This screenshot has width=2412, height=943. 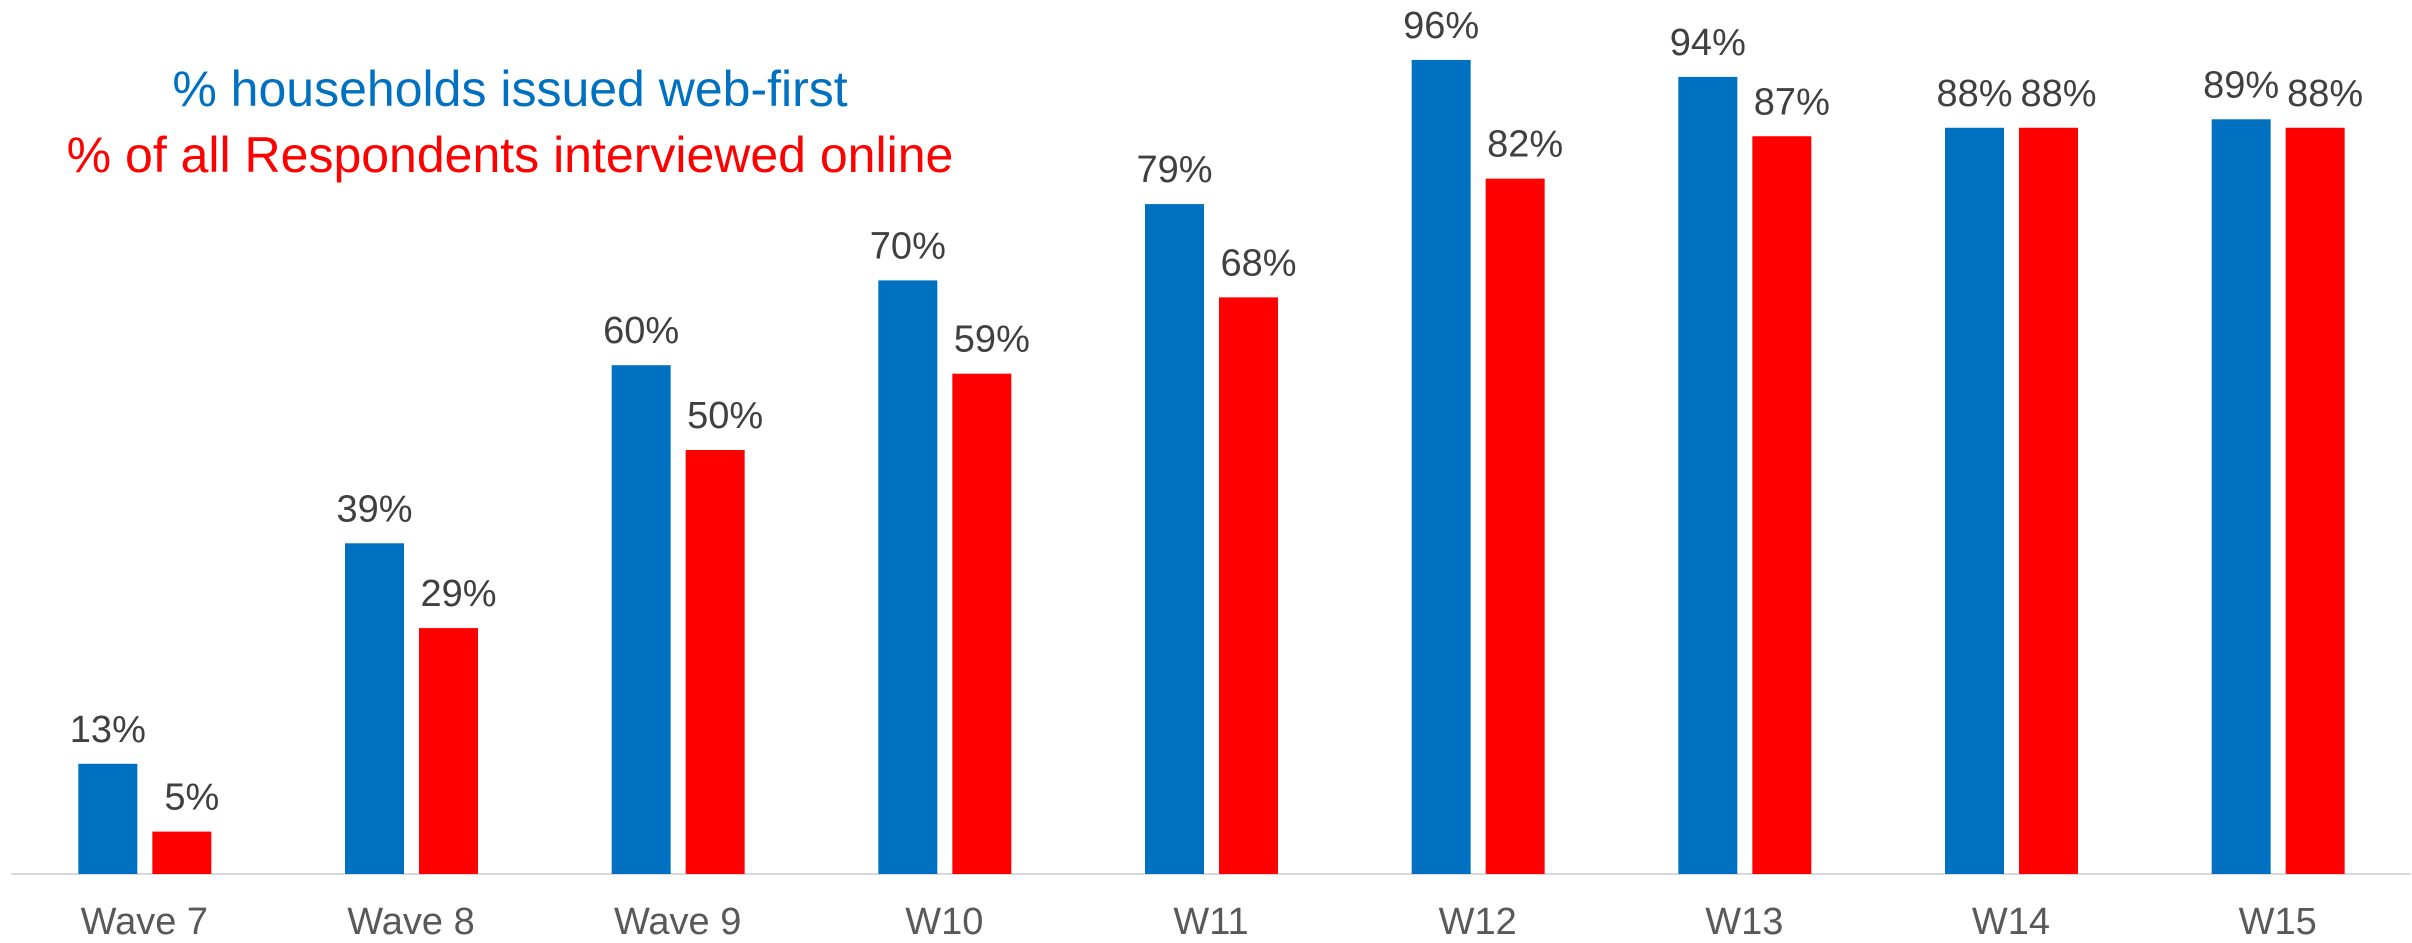 I want to click on data-label: 60%, so click(x=641, y=331).